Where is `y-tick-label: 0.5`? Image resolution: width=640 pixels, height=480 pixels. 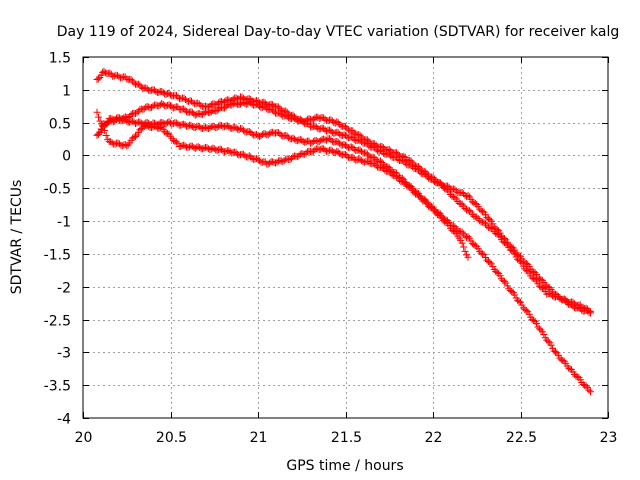
y-tick-label: 0.5 is located at coordinates (60, 125).